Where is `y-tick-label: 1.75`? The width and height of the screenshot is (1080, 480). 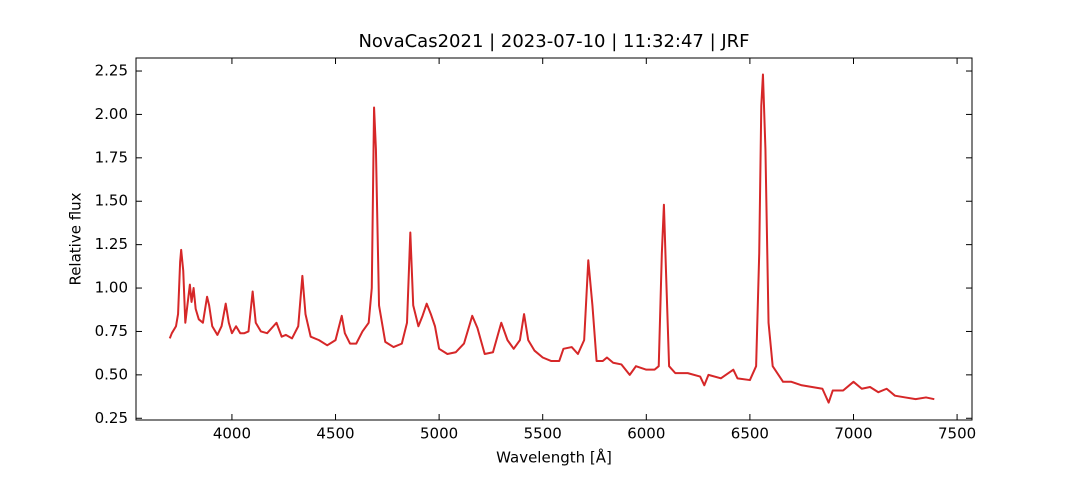 y-tick-label: 1.75 is located at coordinates (111, 157).